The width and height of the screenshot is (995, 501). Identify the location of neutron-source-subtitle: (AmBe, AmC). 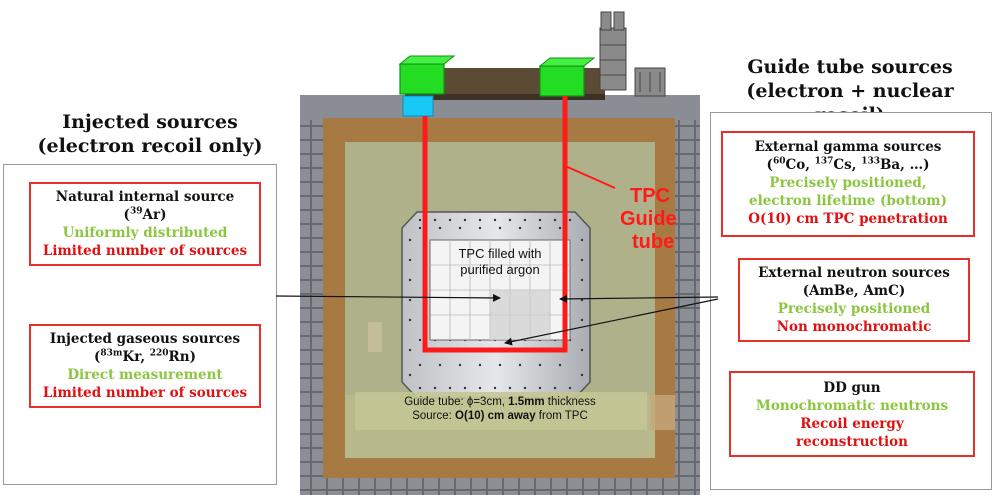
(854, 291).